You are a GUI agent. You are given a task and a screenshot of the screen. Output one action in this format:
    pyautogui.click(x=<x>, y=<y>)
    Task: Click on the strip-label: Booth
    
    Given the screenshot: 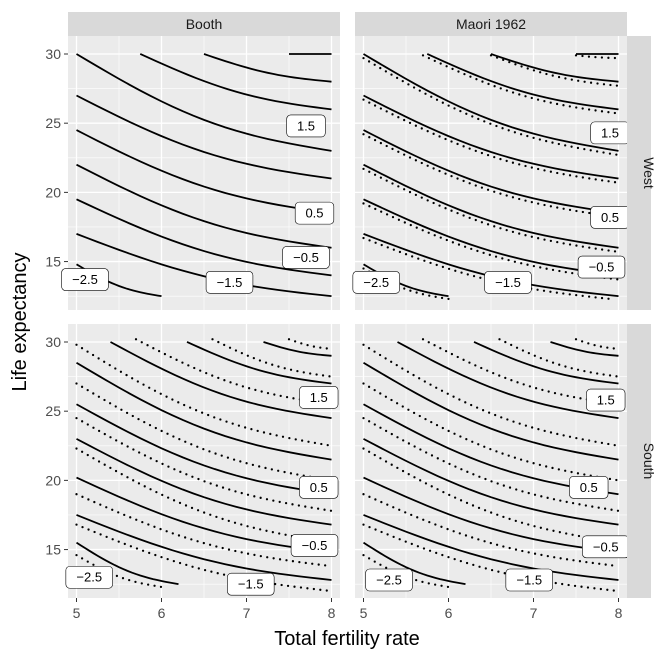 What is the action you would take?
    pyautogui.click(x=204, y=24)
    